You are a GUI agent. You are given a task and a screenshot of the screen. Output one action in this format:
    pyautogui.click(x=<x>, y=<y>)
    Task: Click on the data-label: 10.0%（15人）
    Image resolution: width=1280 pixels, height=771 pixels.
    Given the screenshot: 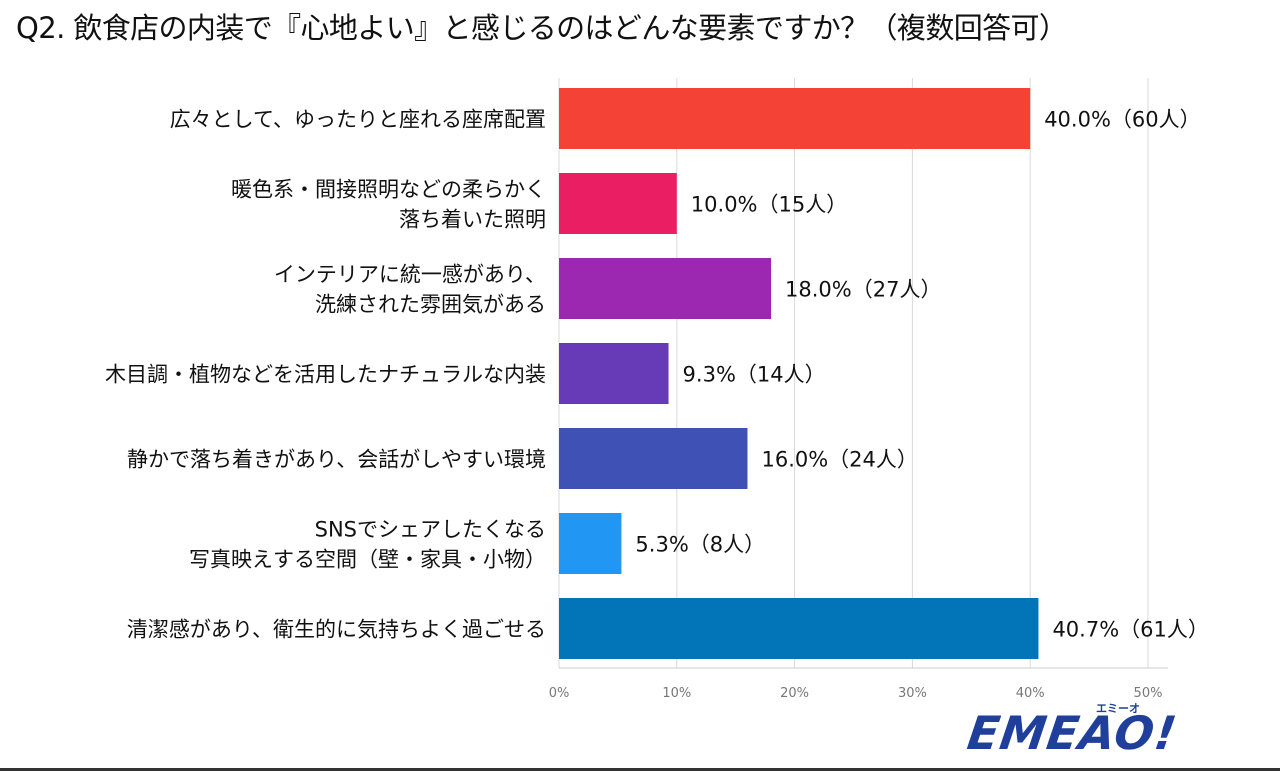 What is the action you would take?
    pyautogui.click(x=769, y=205)
    